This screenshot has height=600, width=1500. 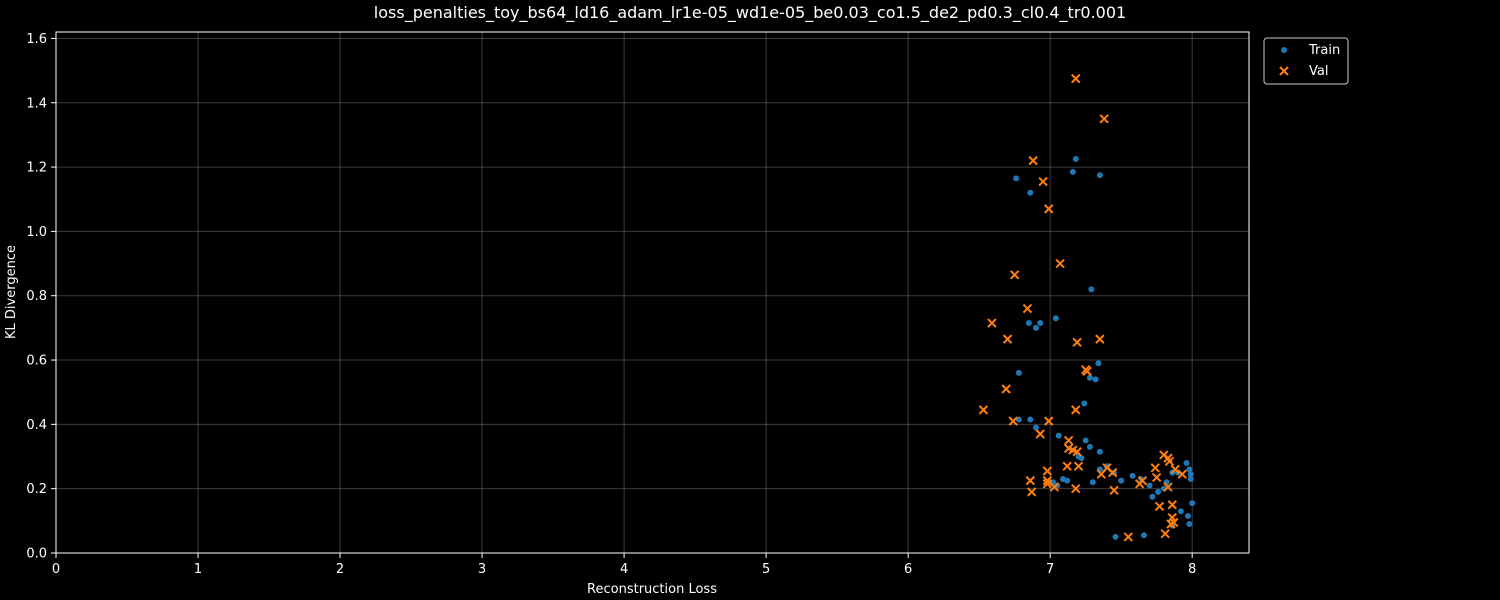 What do you see at coordinates (766, 569) in the screenshot?
I see `x-tick-label: 5` at bounding box center [766, 569].